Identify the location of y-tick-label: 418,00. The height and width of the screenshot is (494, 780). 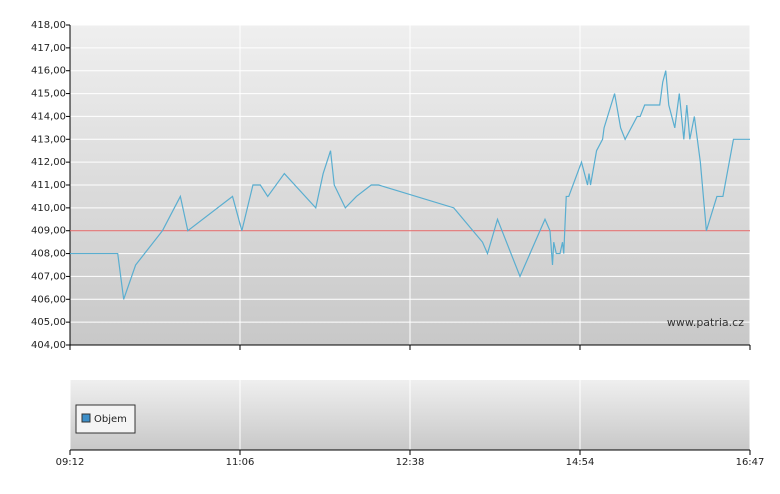
(48, 25).